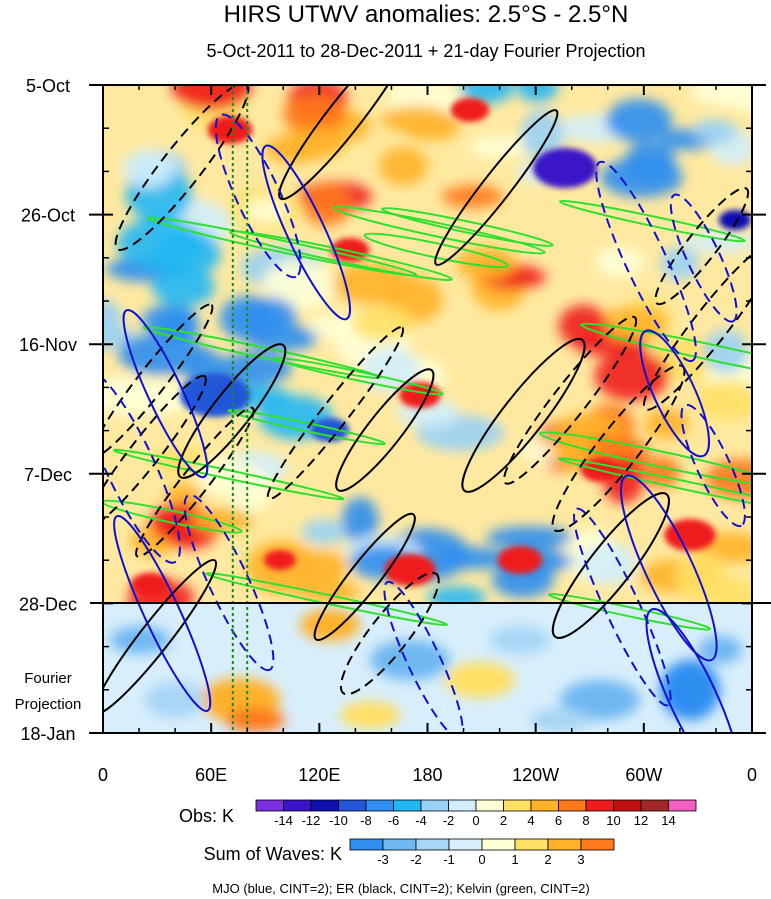 This screenshot has height=899, width=771. Describe the element at coordinates (438, 813) in the screenshot. I see `obs-legend: Obs: K -14 -12 -10 -8 -6 -4 -2 0 2 4 6 8 10 12 14` at that location.